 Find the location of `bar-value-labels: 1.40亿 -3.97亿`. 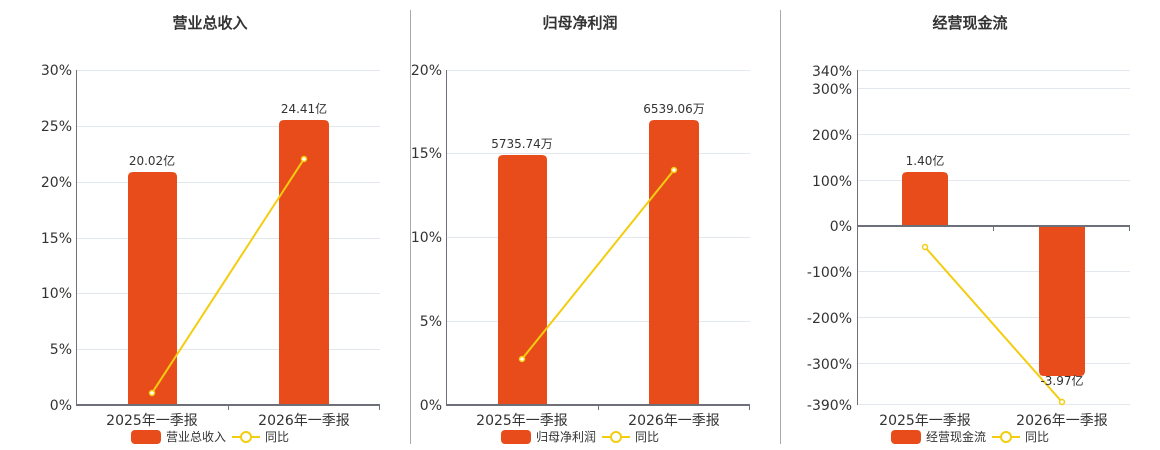

bar-value-labels: 1.40亿 -3.97亿 is located at coordinates (995, 270).